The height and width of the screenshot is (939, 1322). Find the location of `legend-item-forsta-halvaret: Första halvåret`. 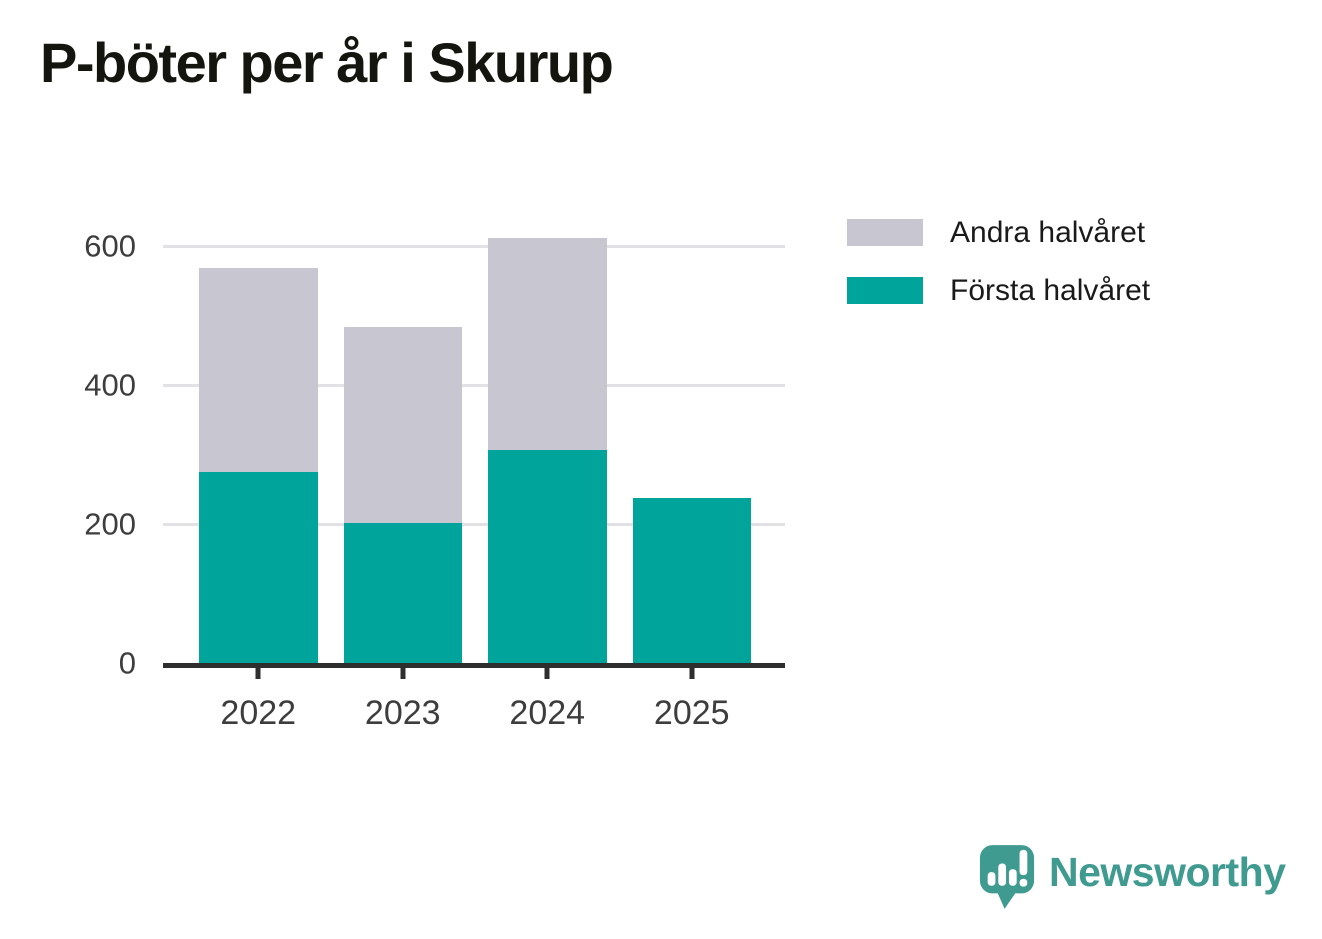

legend-item-forsta-halvaret: Första halvåret is located at coordinates (998, 290).